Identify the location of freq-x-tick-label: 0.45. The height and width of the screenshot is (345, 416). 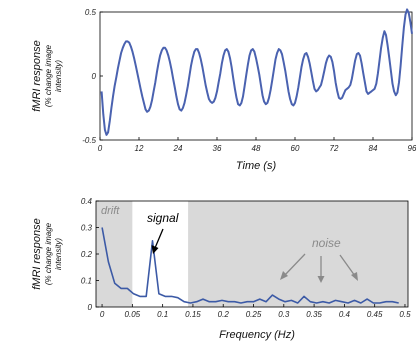
(375, 314).